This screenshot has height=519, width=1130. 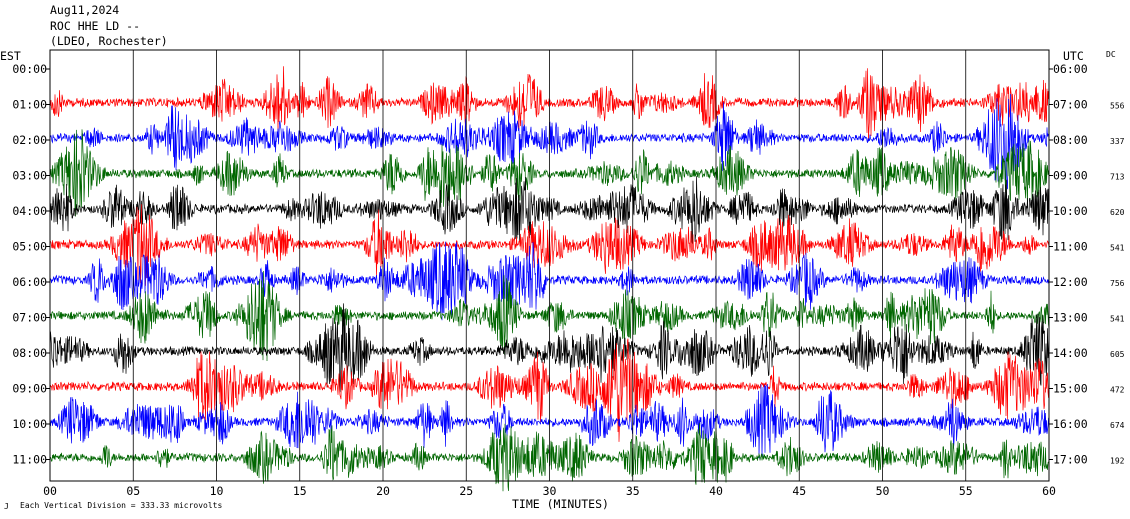 I want to click on utc-label: 08:00, so click(x=1070, y=140).